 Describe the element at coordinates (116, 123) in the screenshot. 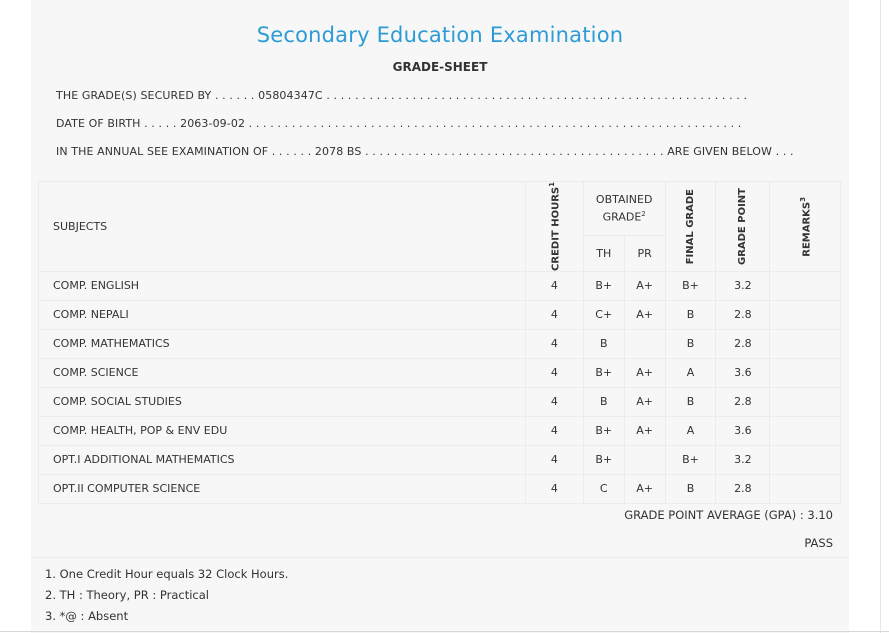

I see `dob-label: DATE OF BIRTH . . . . .` at that location.